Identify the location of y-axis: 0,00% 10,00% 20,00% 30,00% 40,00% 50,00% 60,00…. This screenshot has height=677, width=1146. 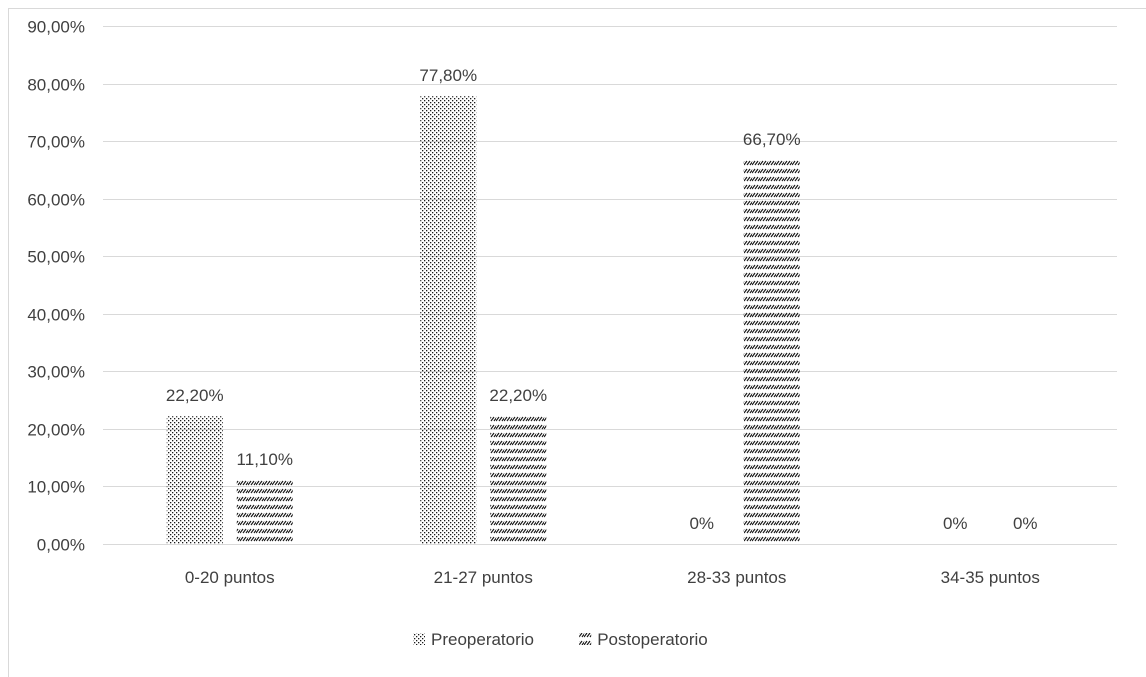
(56, 286).